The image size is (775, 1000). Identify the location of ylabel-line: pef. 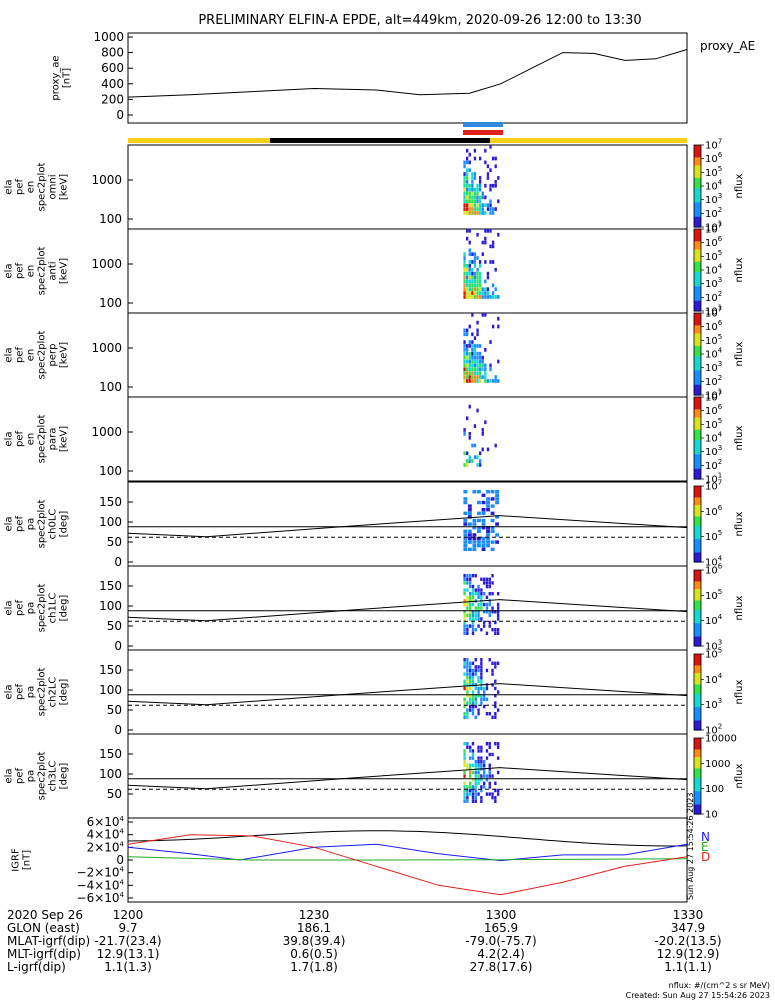
(20, 692).